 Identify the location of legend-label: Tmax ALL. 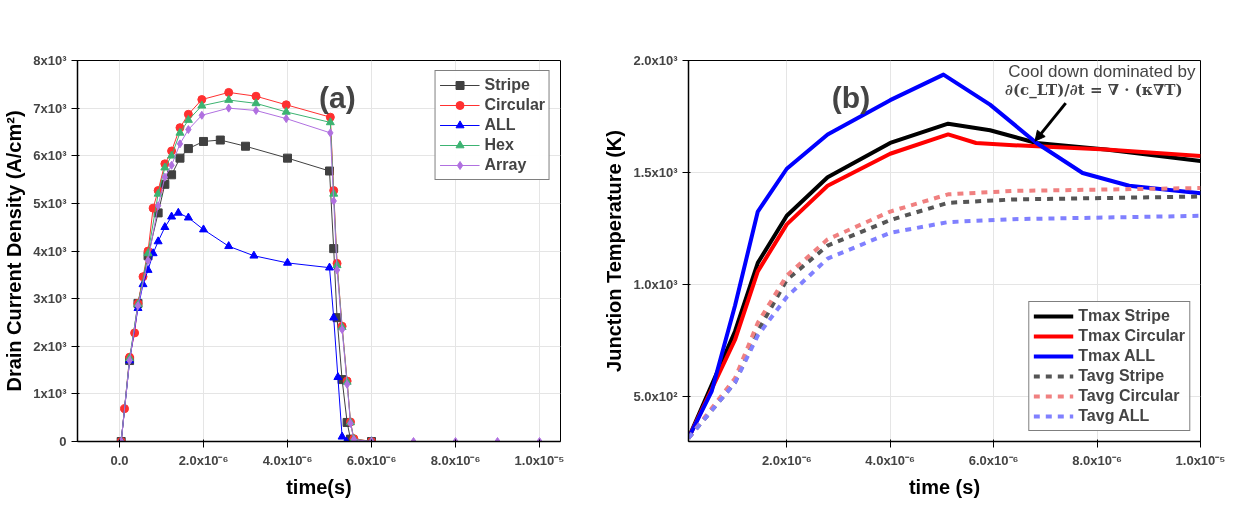
(1117, 356).